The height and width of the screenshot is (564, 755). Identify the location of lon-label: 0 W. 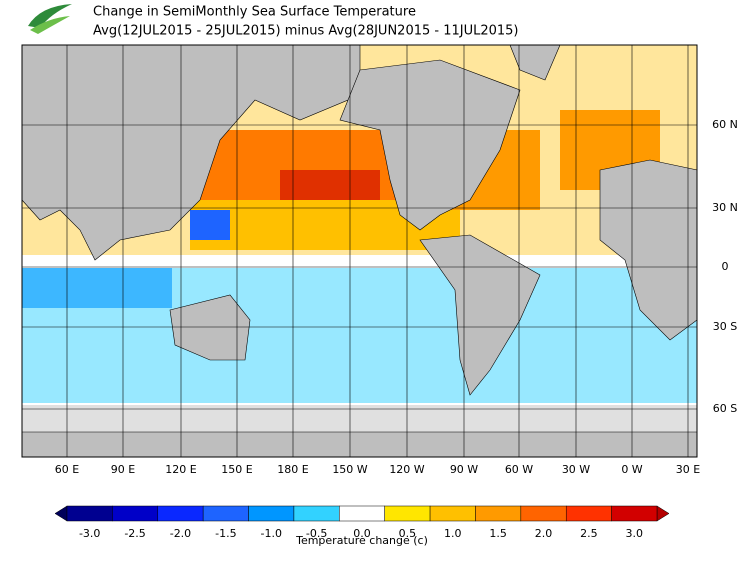
(631, 469).